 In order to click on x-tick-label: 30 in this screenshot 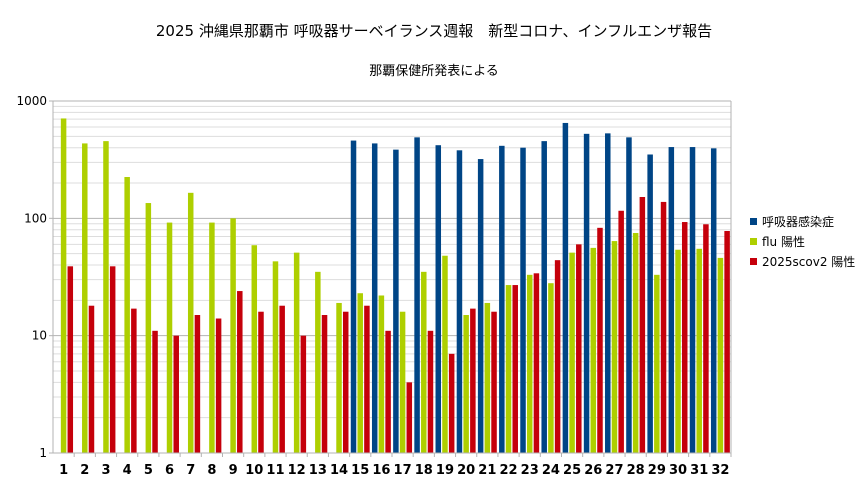, I will do `click(678, 470)`.